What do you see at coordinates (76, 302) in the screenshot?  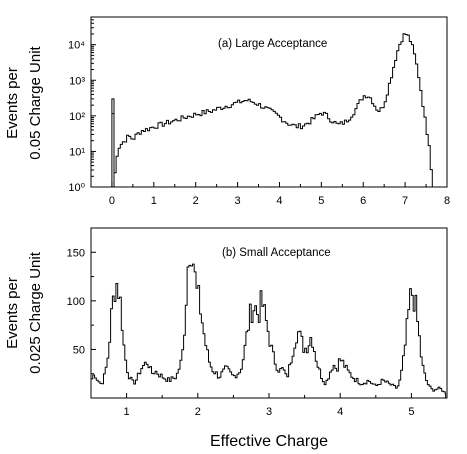 I see `panel-b-ytick-label: 100` at bounding box center [76, 302].